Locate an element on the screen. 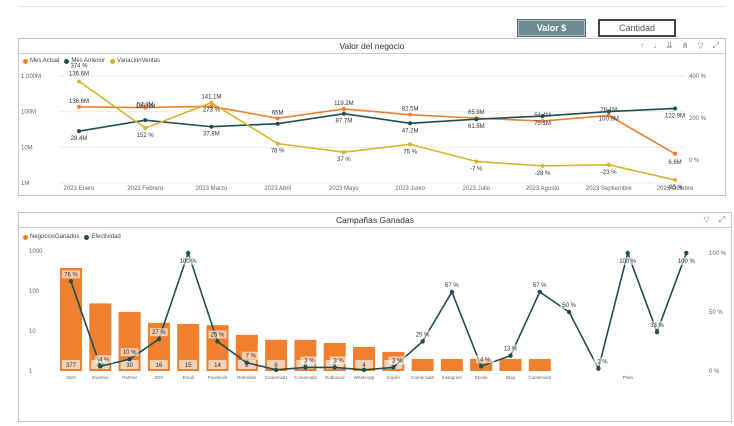  y-tick-label: 1000 is located at coordinates (36, 252).